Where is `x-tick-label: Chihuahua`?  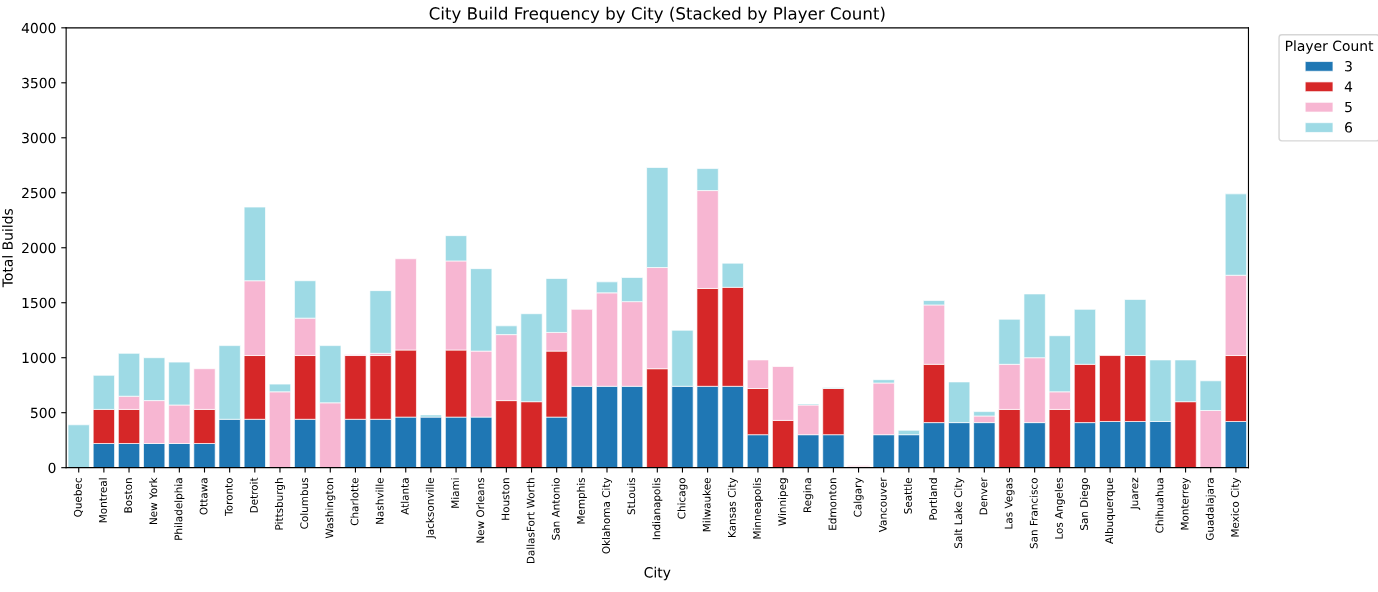 x-tick-label: Chihuahua is located at coordinates (1159, 505).